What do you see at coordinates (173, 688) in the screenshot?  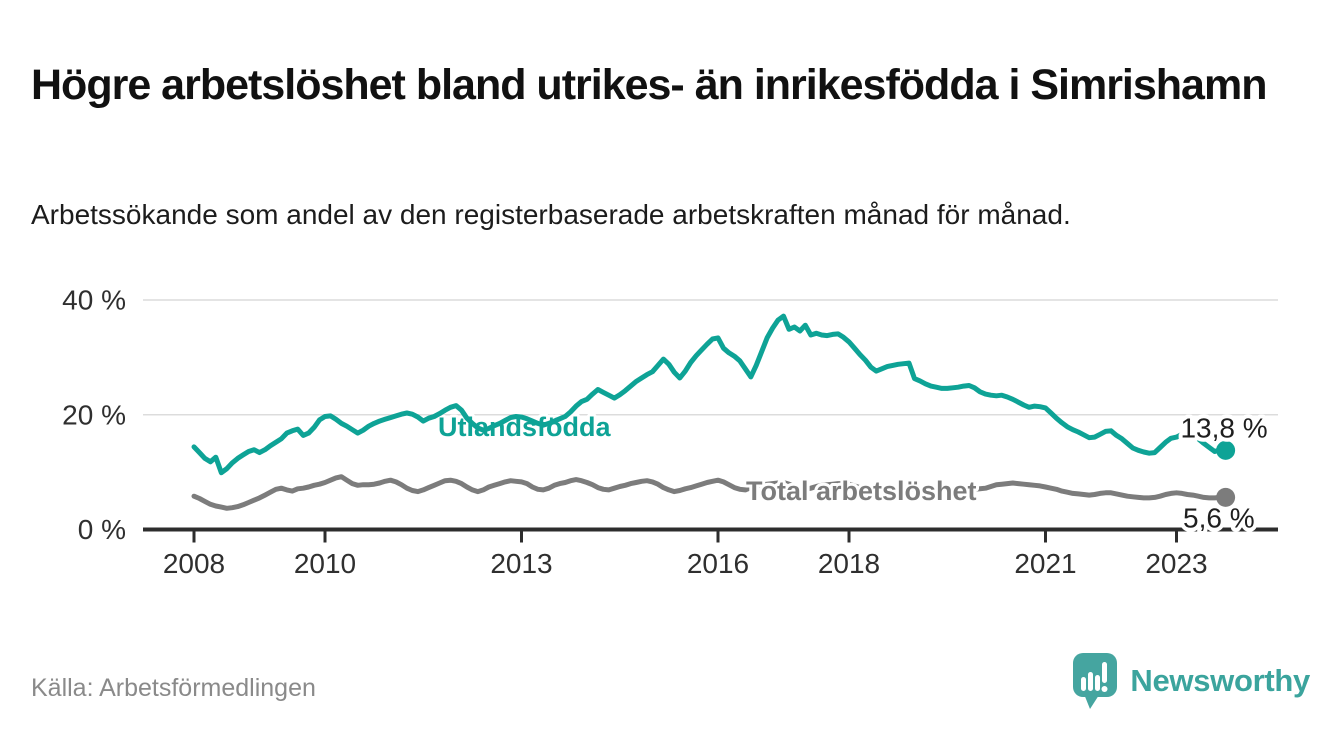 I see `source-note: Källa: Arbetsförmedlingen` at bounding box center [173, 688].